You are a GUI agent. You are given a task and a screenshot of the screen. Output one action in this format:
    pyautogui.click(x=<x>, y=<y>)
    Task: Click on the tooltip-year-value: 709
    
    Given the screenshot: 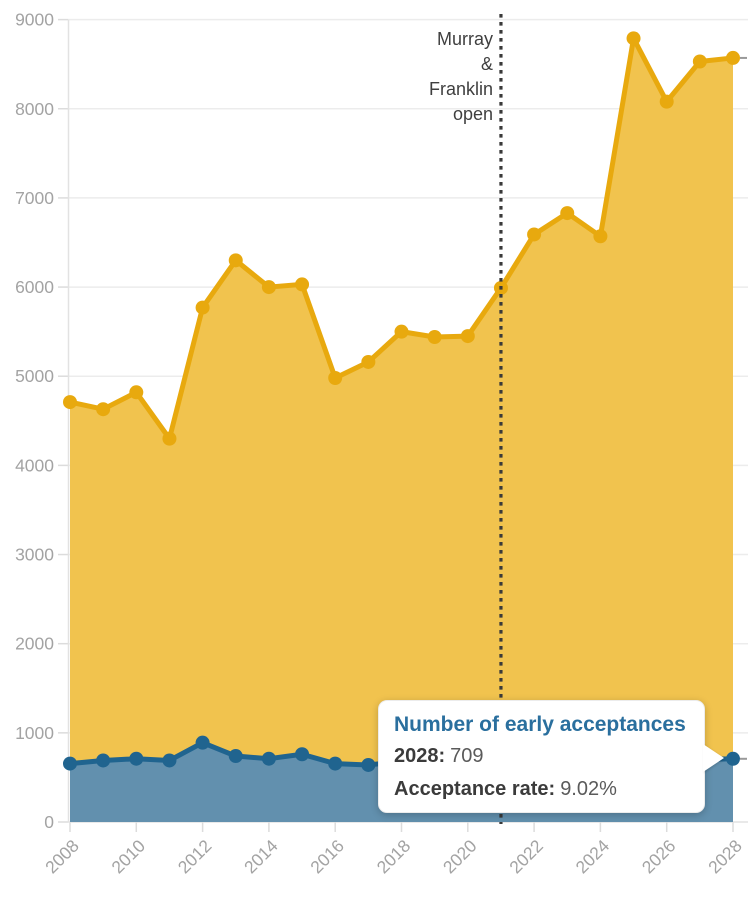 What is the action you would take?
    pyautogui.click(x=467, y=756)
    